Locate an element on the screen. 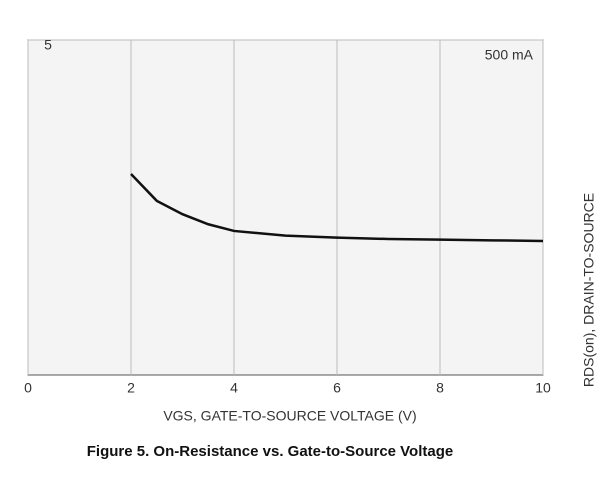  x-tick-label: 8 is located at coordinates (440, 388).